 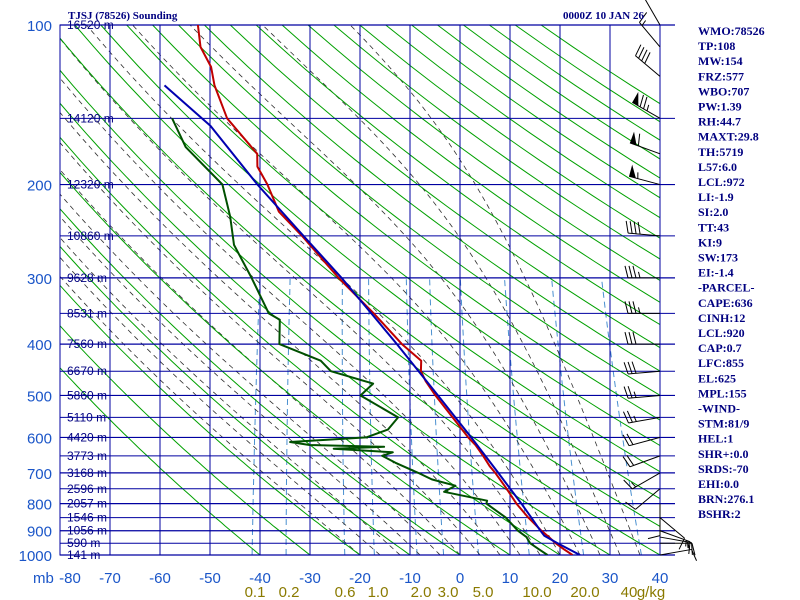 What do you see at coordinates (39, 474) in the screenshot?
I see `pressure-tick-label: 700` at bounding box center [39, 474].